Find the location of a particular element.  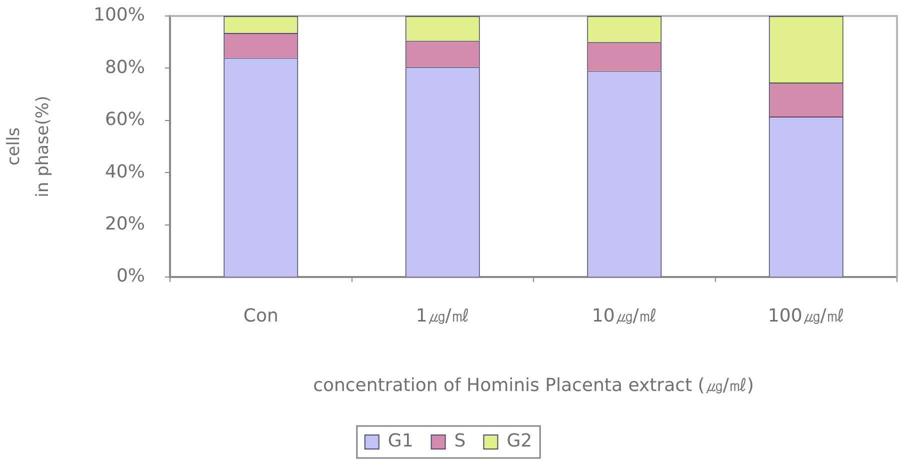

y-tick-label: 20% is located at coordinates (124, 223).